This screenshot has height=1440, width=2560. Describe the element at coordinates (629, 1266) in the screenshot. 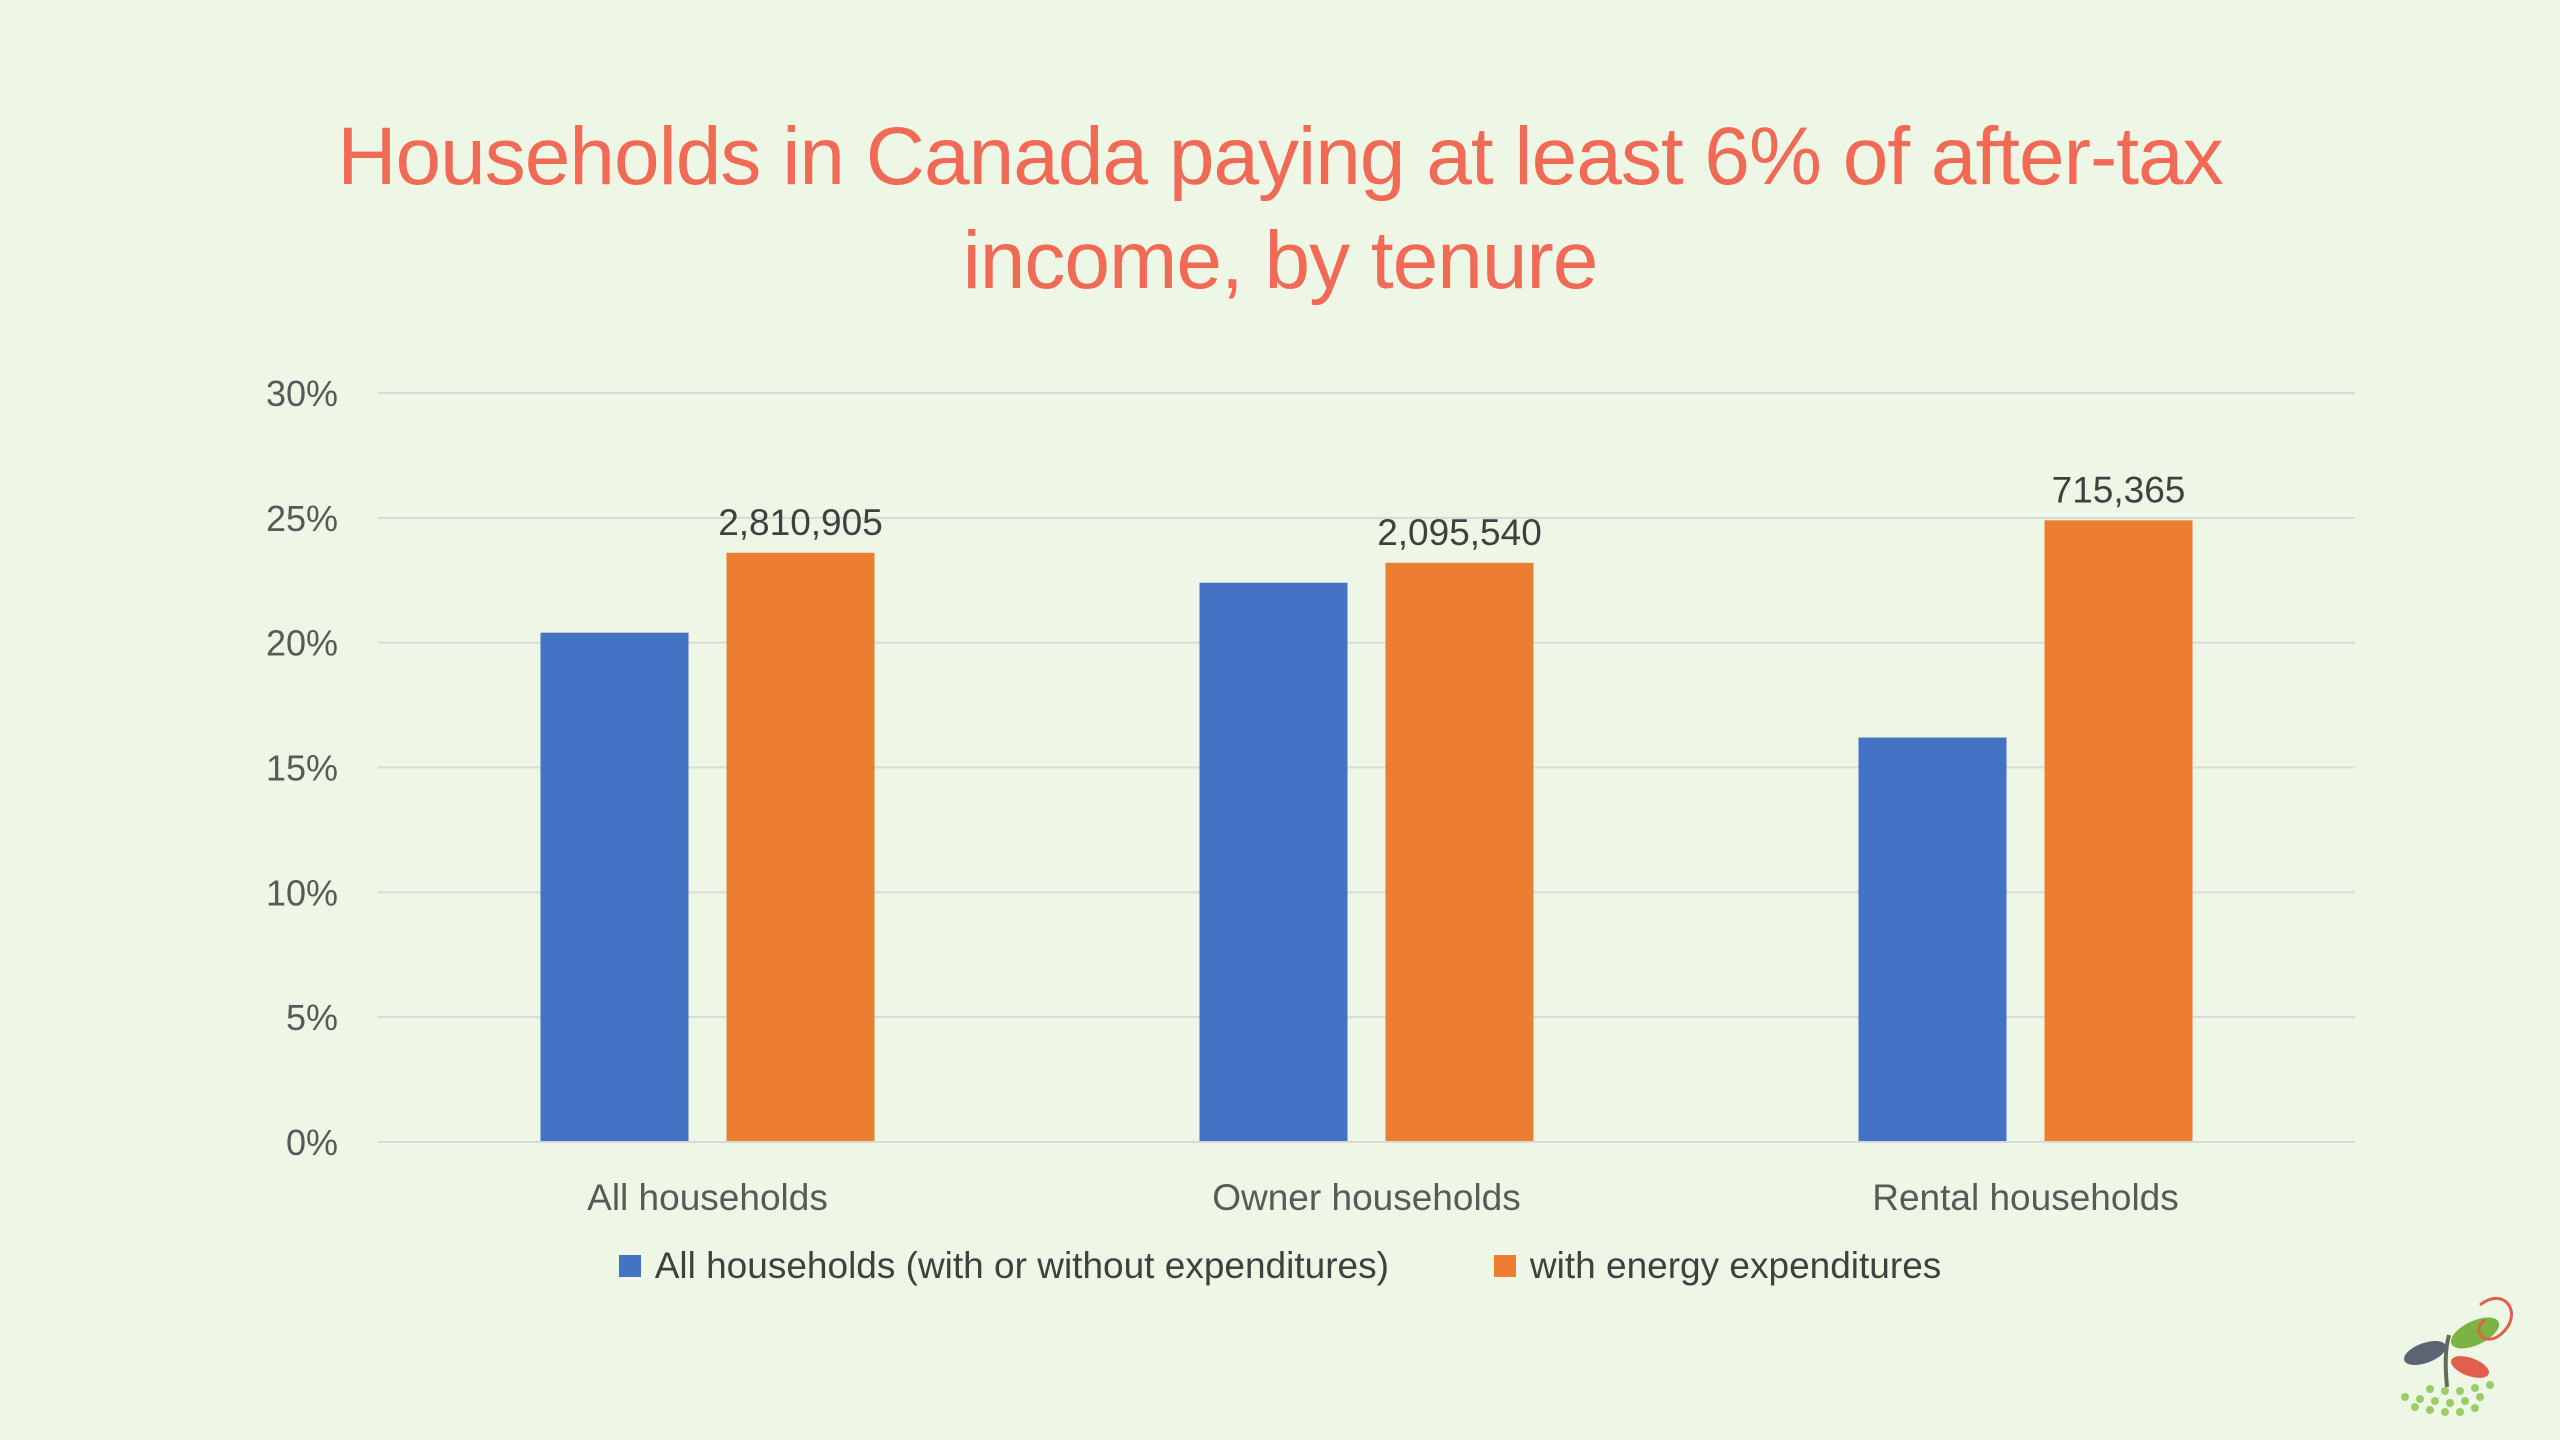

I see `legend-swatch-blue` at that location.